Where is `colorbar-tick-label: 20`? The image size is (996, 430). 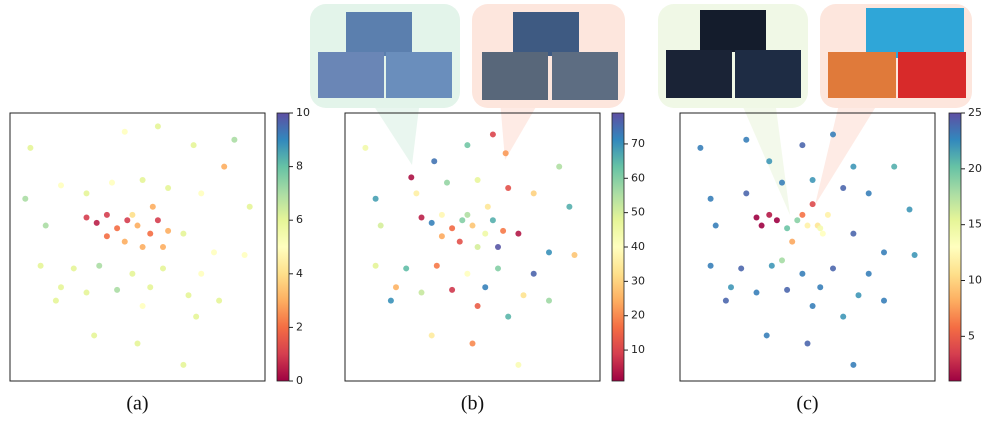
colorbar-tick-label: 20 is located at coordinates (638, 315).